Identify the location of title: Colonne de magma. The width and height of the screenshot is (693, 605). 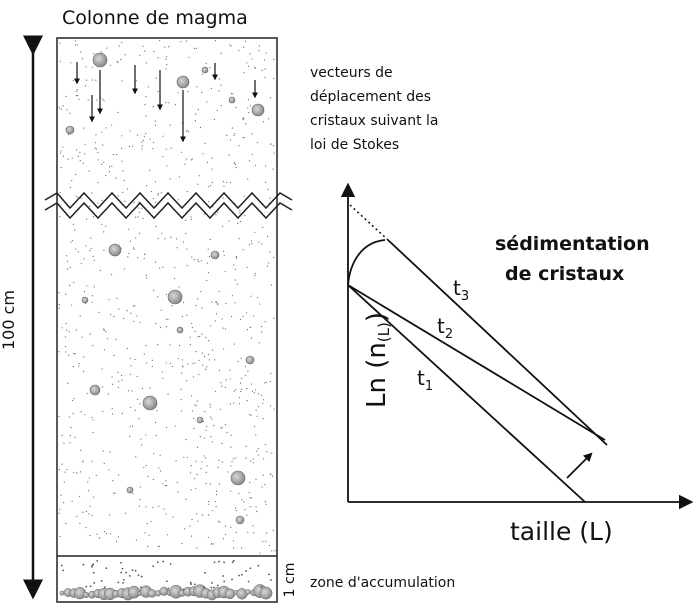
(155, 18).